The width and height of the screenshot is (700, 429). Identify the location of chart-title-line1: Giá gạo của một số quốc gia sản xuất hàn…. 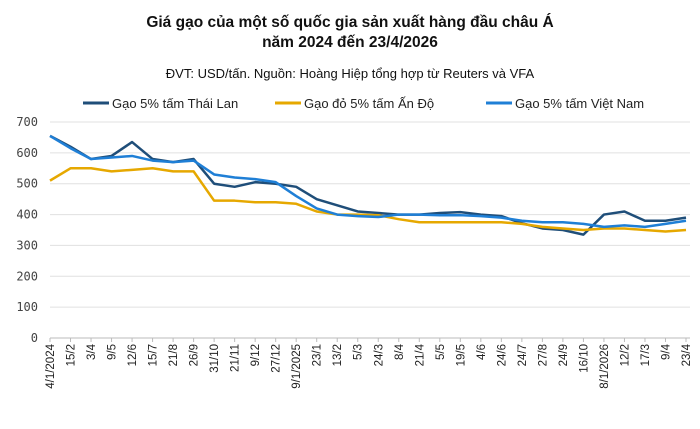
(350, 22).